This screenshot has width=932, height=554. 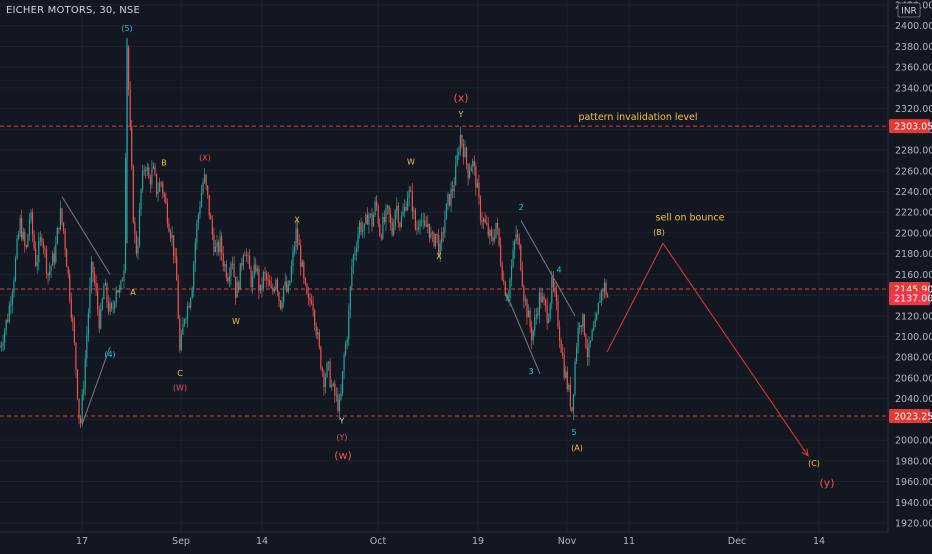 What do you see at coordinates (205, 157) in the screenshot?
I see `wave-label: (X)` at bounding box center [205, 157].